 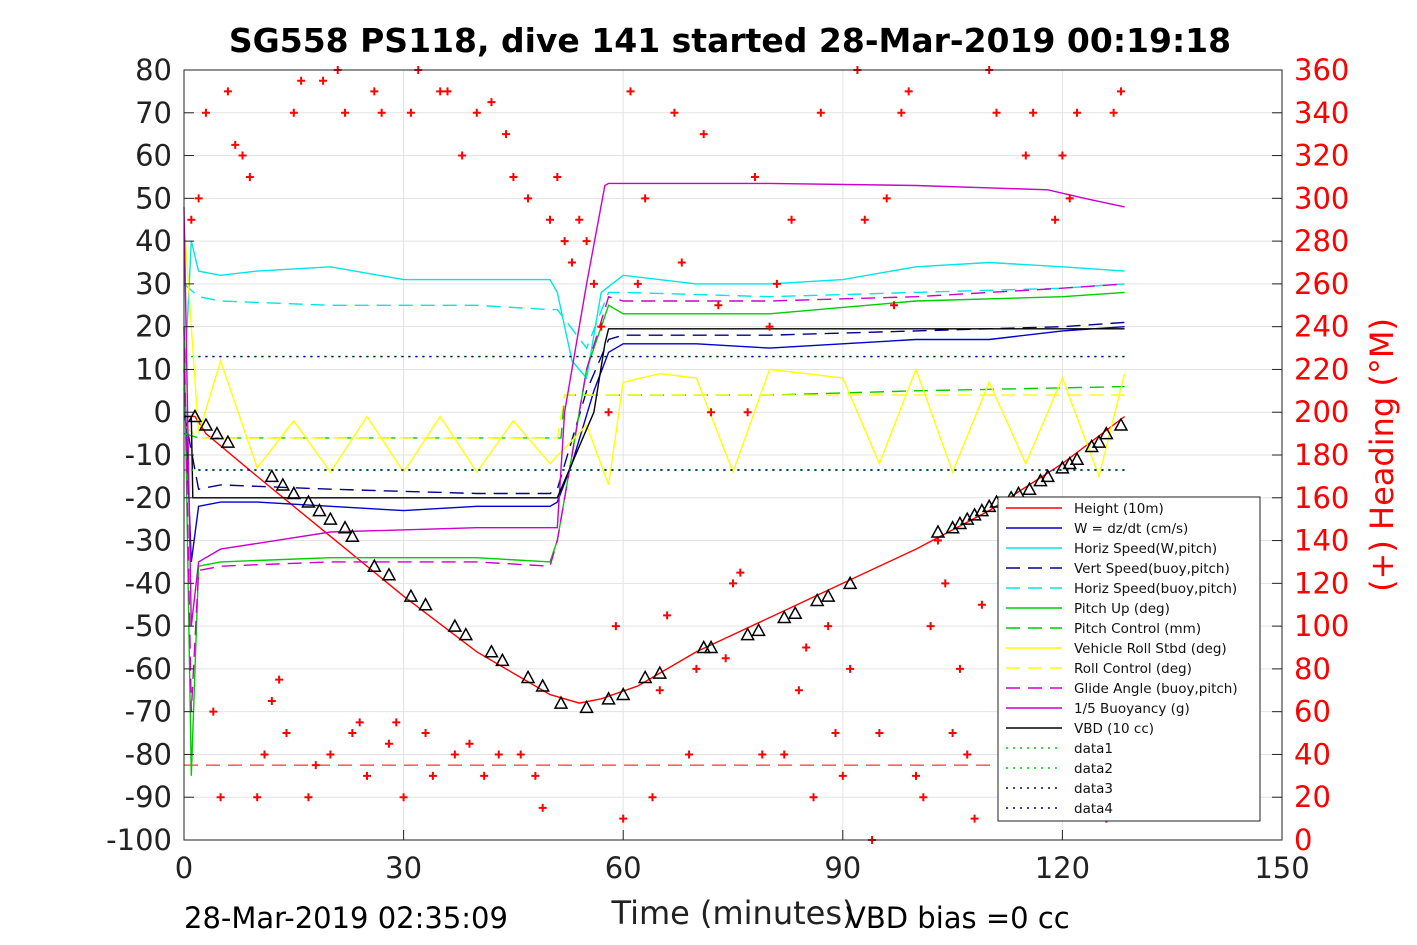 I want to click on x-tick-label: 90, so click(x=842, y=868).